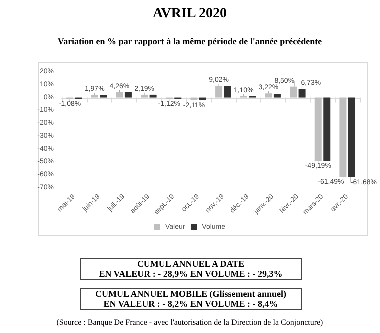  Describe the element at coordinates (190, 41) in the screenshot. I see `chart-subtitle: Variation en % par rapport à la même période de l'année précédente` at that location.